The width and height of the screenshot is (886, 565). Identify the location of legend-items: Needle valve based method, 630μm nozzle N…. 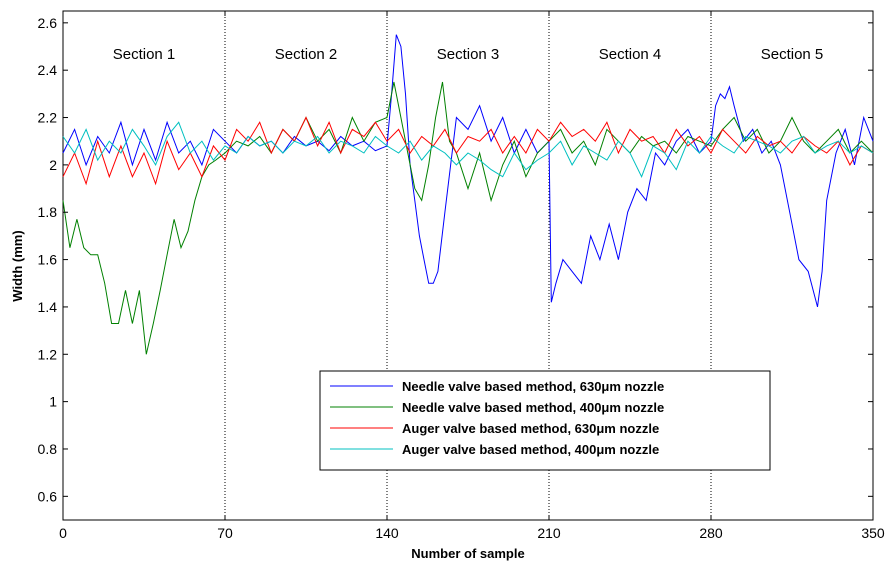
(497, 418).